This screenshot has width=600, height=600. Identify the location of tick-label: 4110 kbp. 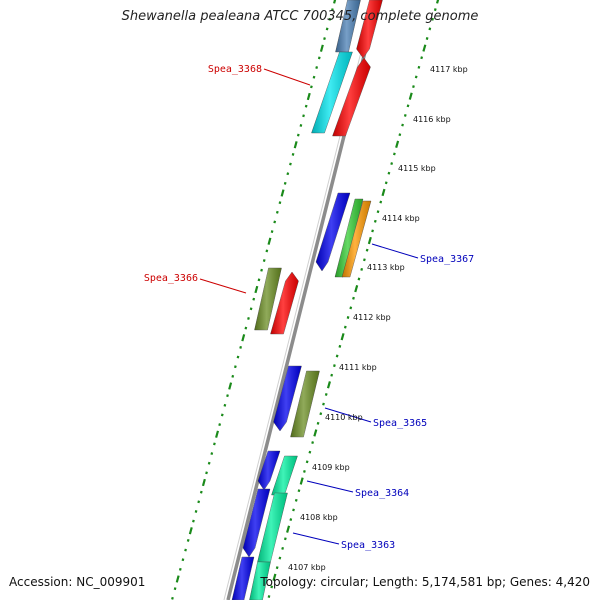
(344, 417).